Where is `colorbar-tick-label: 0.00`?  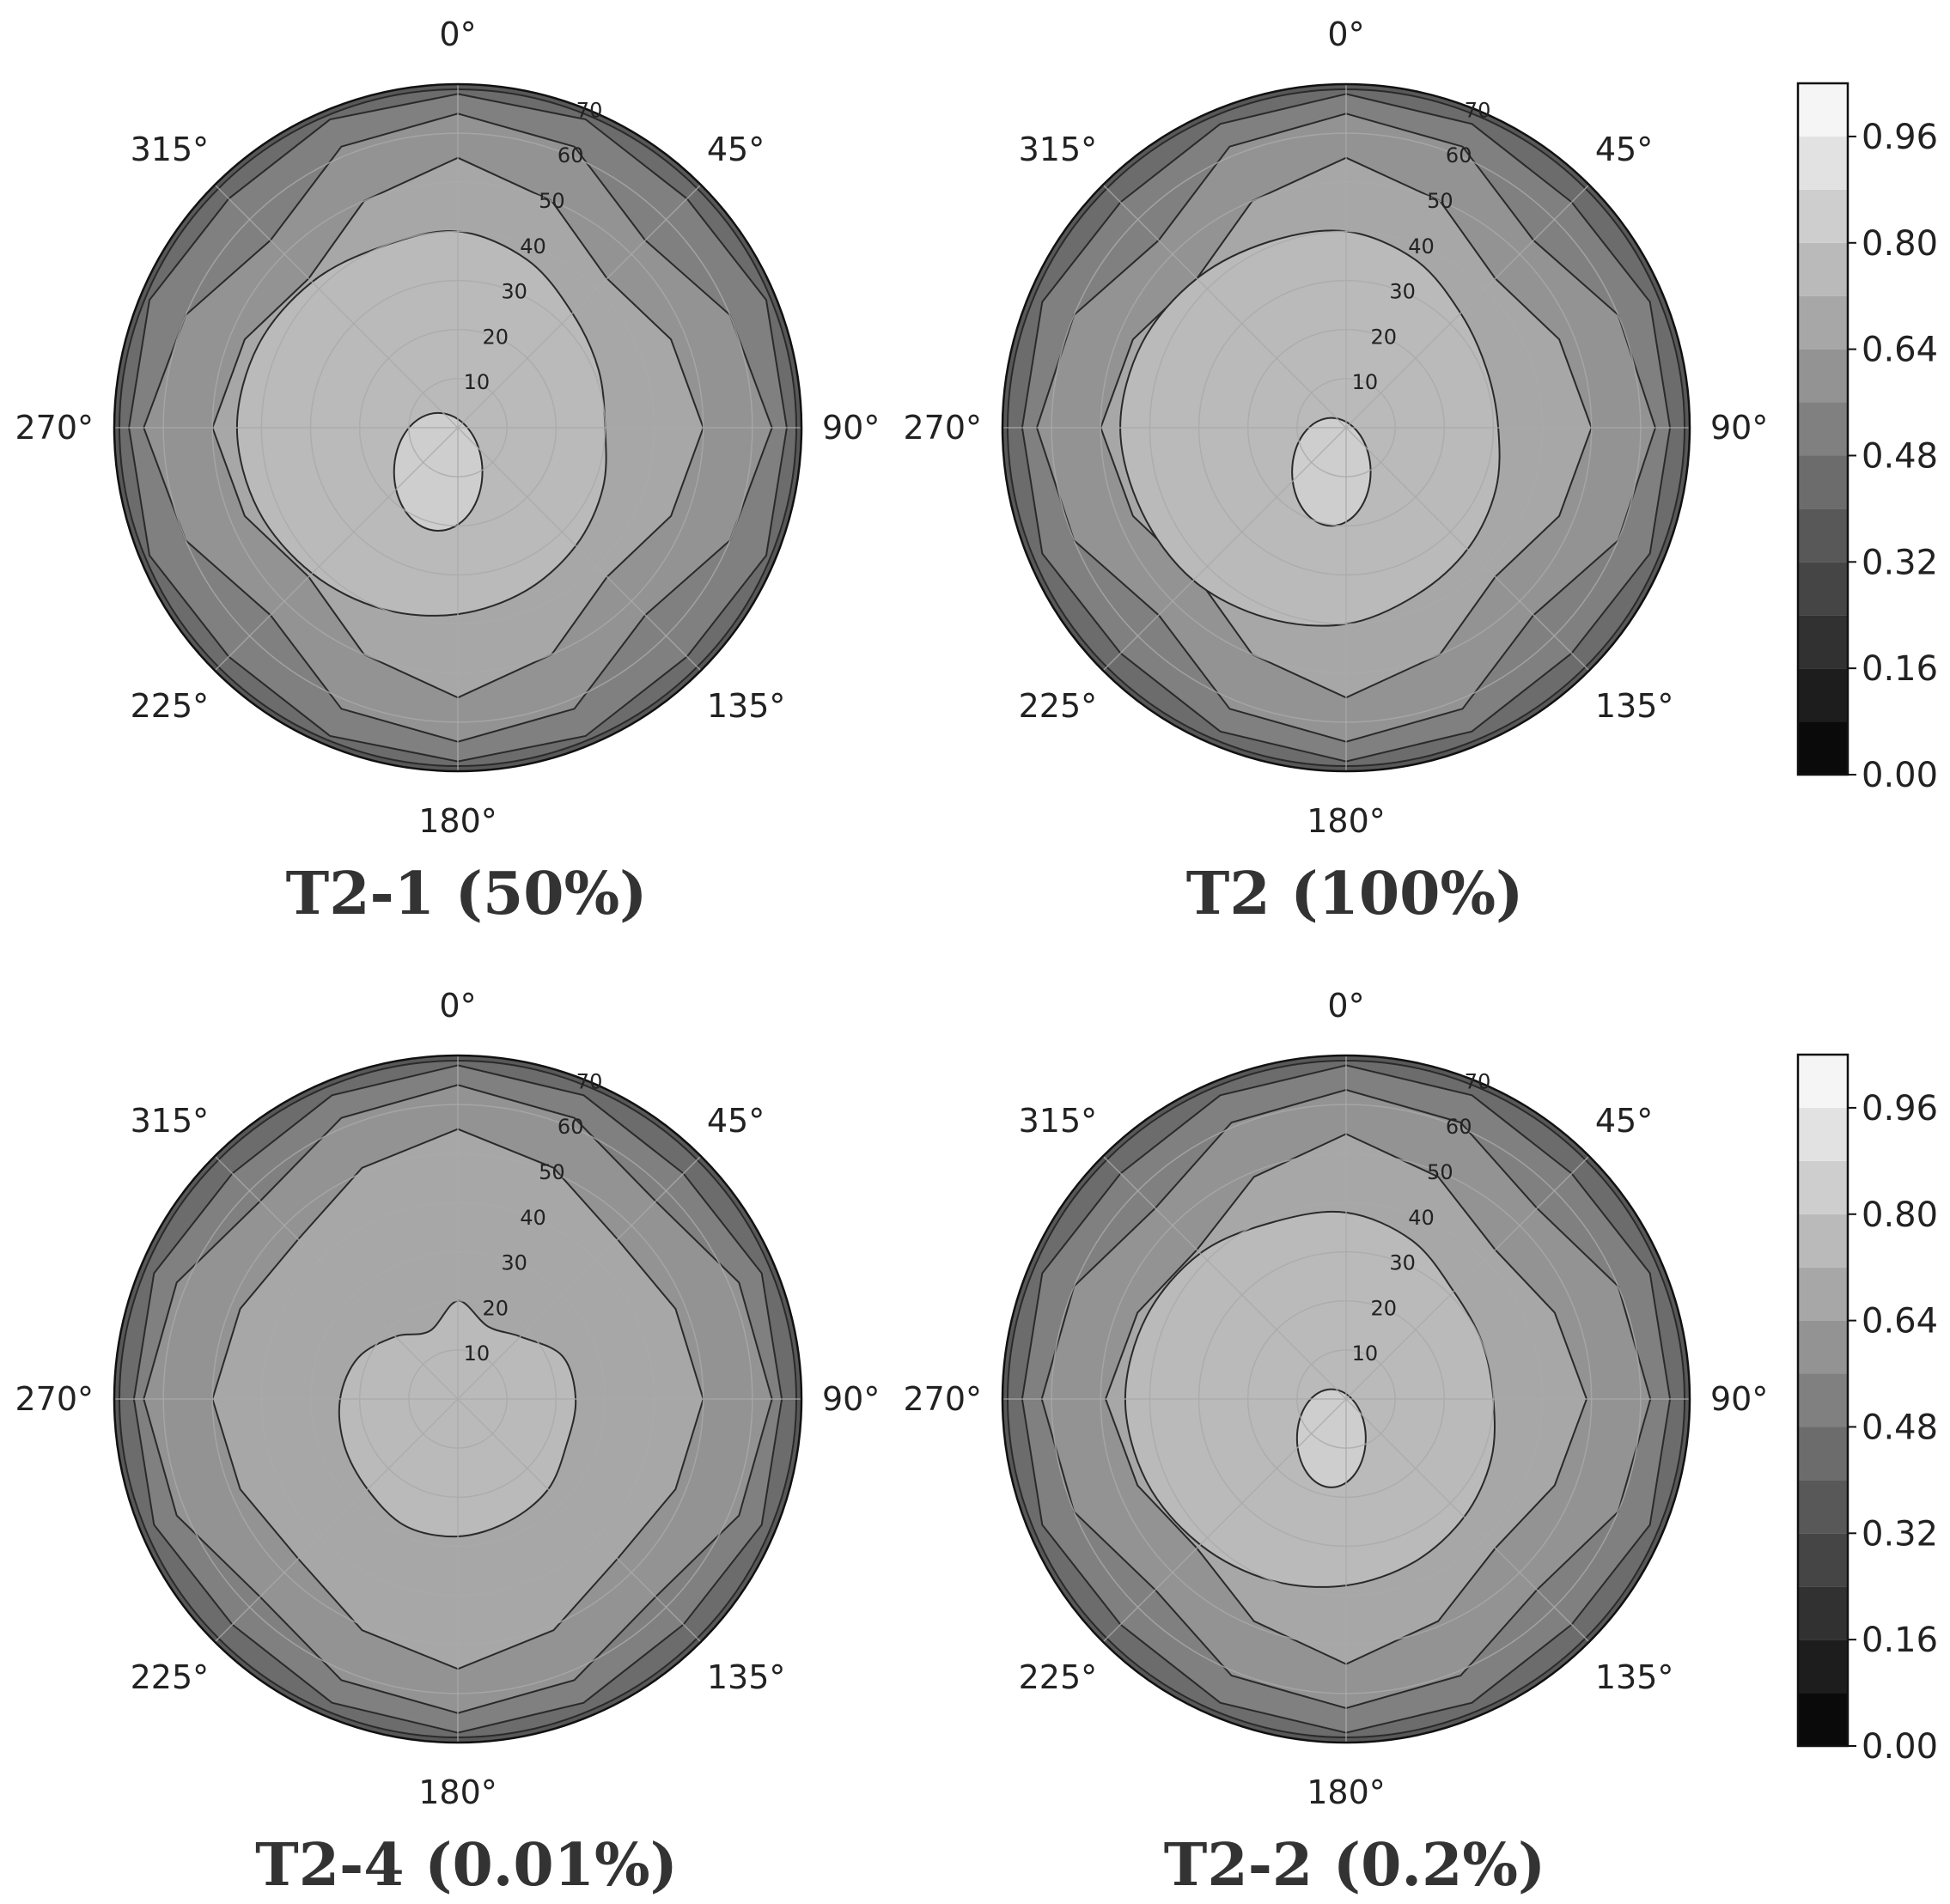 colorbar-tick-label: 0.00 is located at coordinates (1900, 775).